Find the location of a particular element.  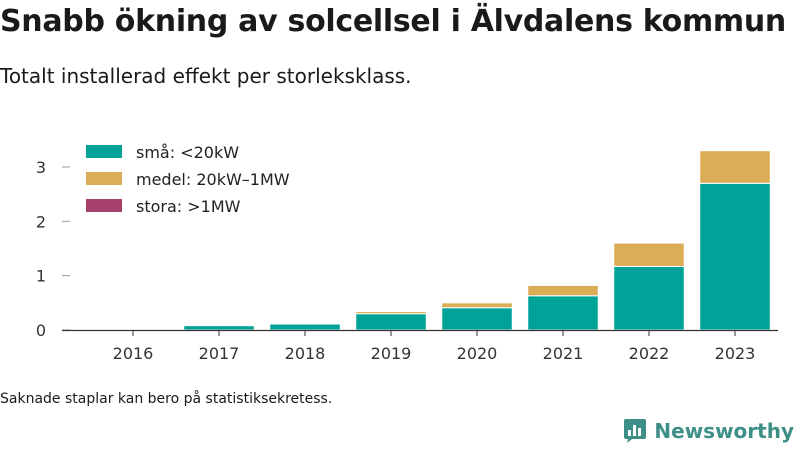

brand-name: Newsworthy is located at coordinates (724, 431).